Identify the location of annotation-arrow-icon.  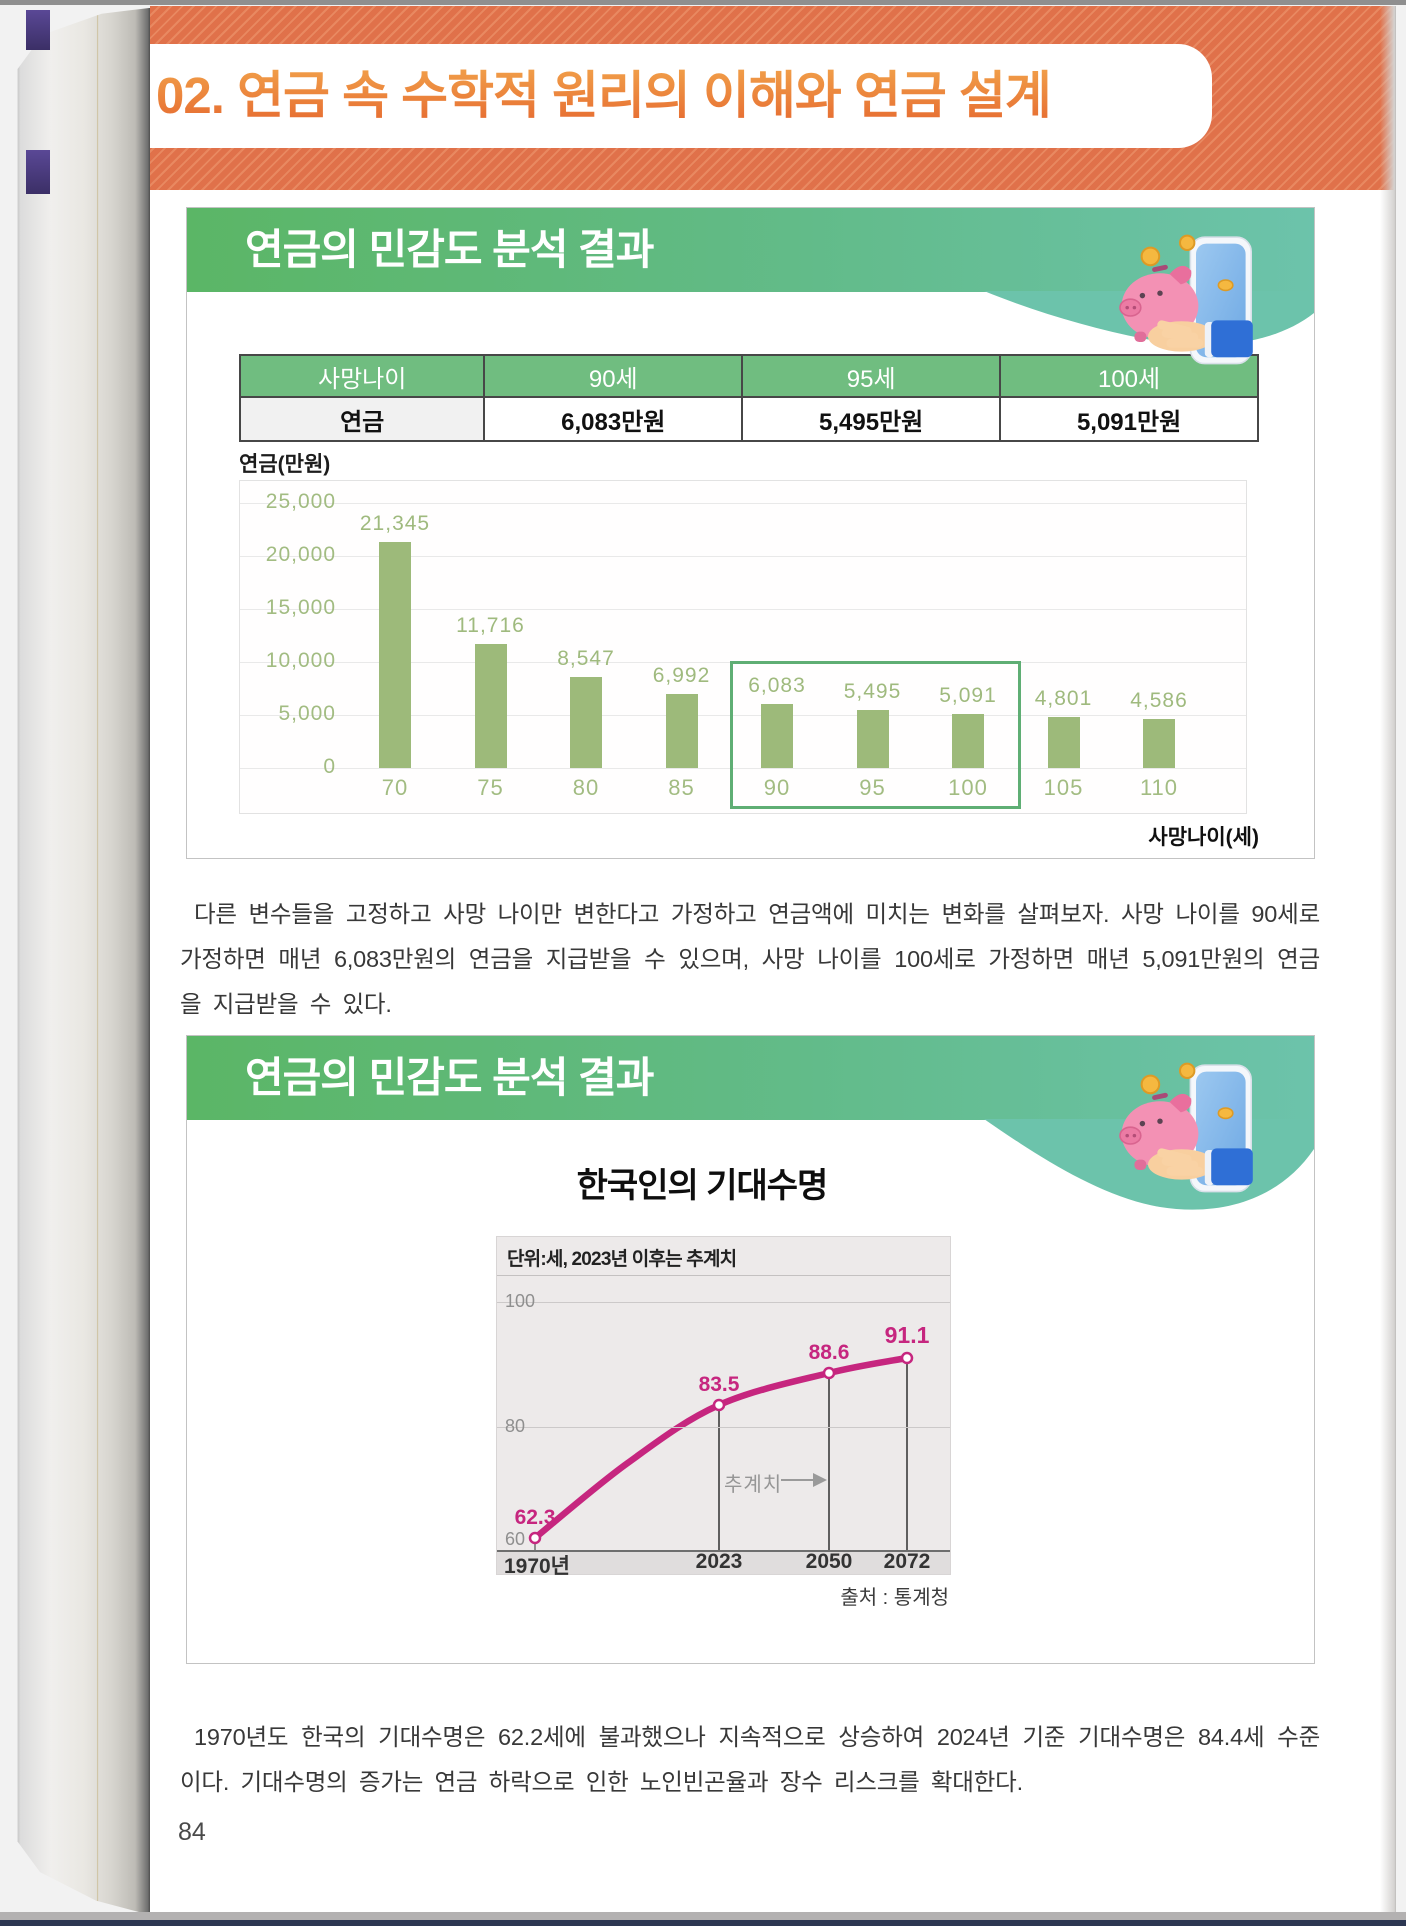
(820, 1480).